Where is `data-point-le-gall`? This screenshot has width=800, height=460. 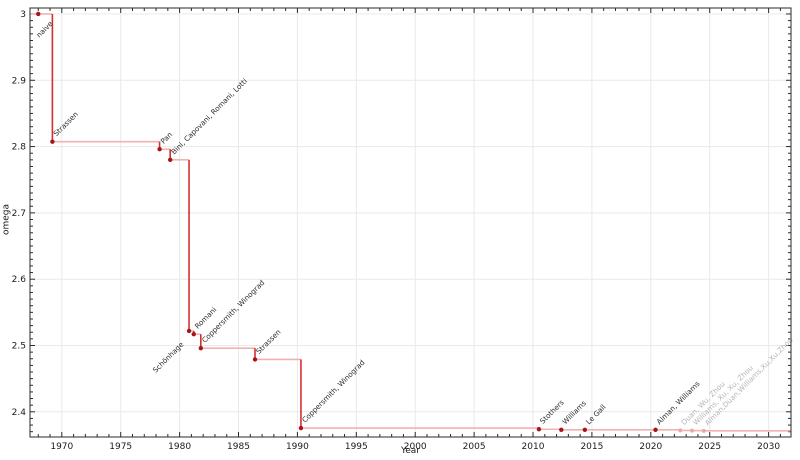 data-point-le-gall is located at coordinates (585, 430).